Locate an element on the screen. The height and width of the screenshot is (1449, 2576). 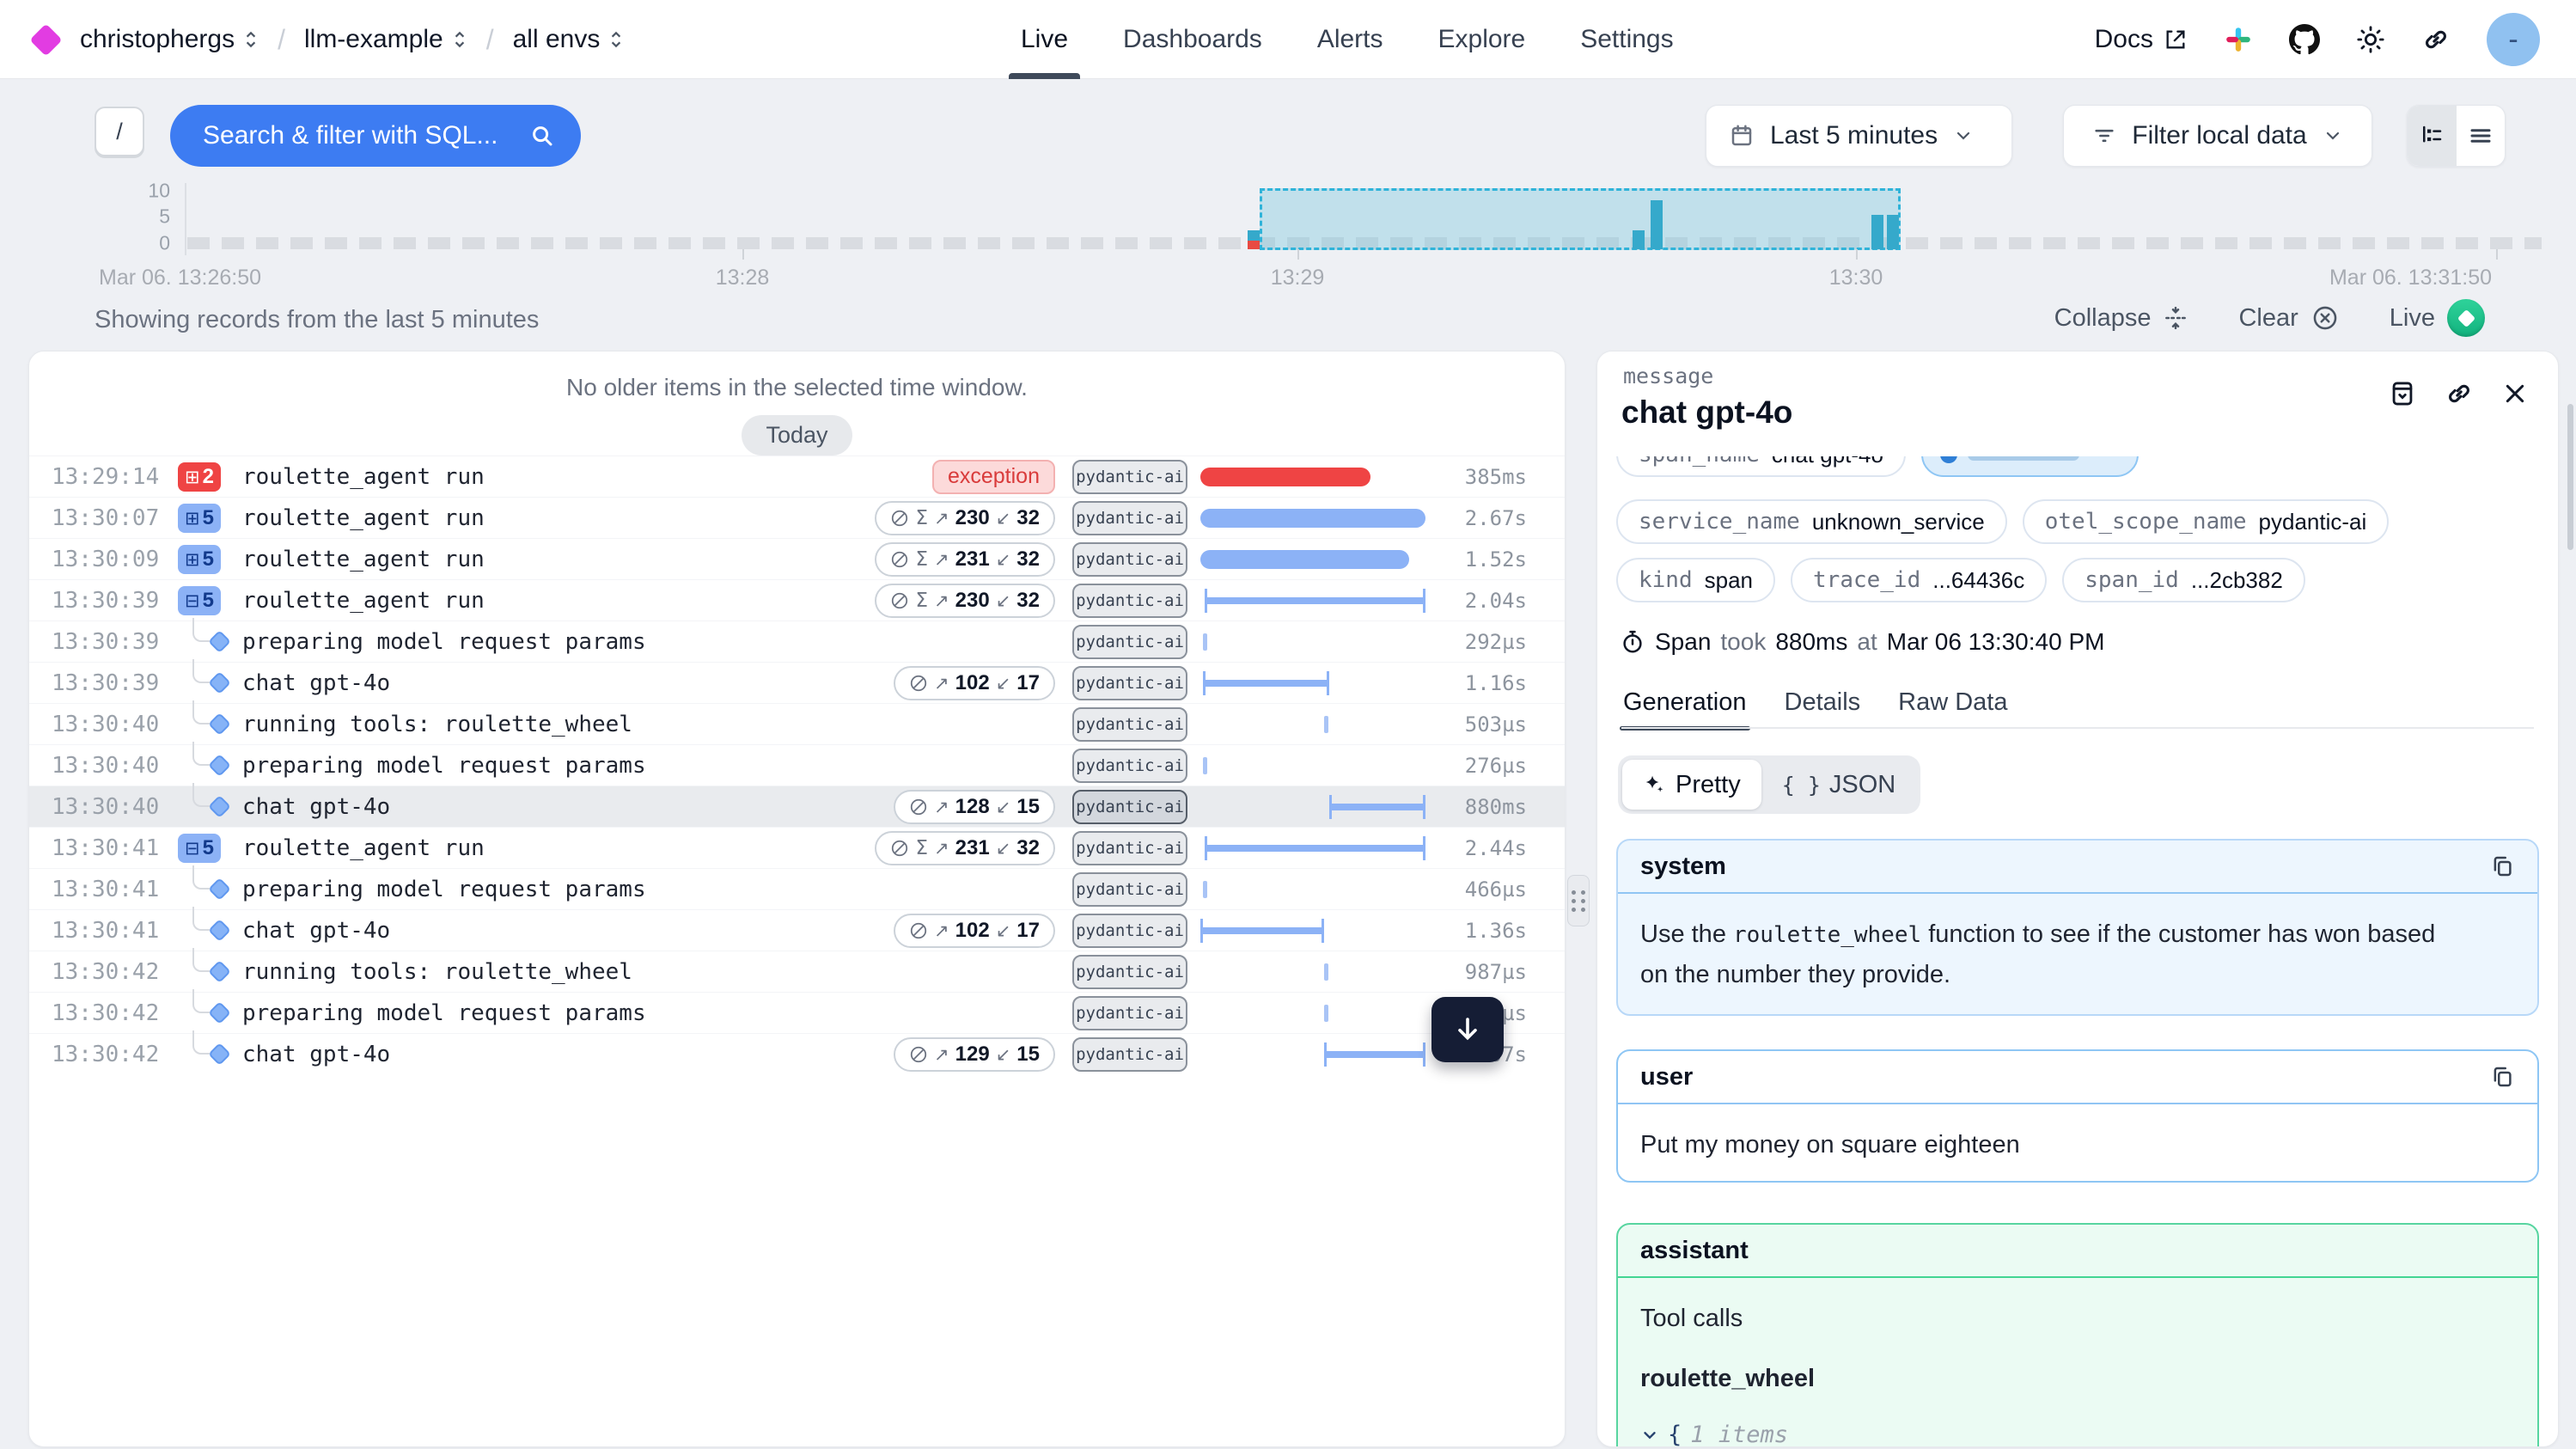
panel-scrollbar is located at coordinates (2570, 477).